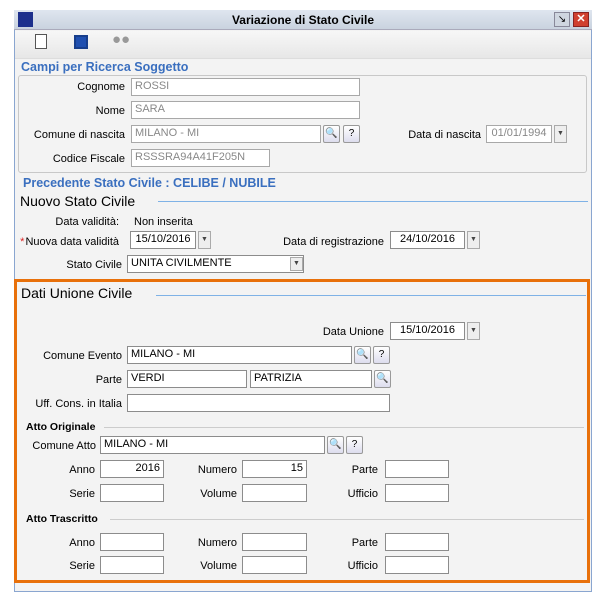  What do you see at coordinates (78, 404) in the screenshot?
I see `uff-cons-label: Uff. Cons. in Italia` at bounding box center [78, 404].